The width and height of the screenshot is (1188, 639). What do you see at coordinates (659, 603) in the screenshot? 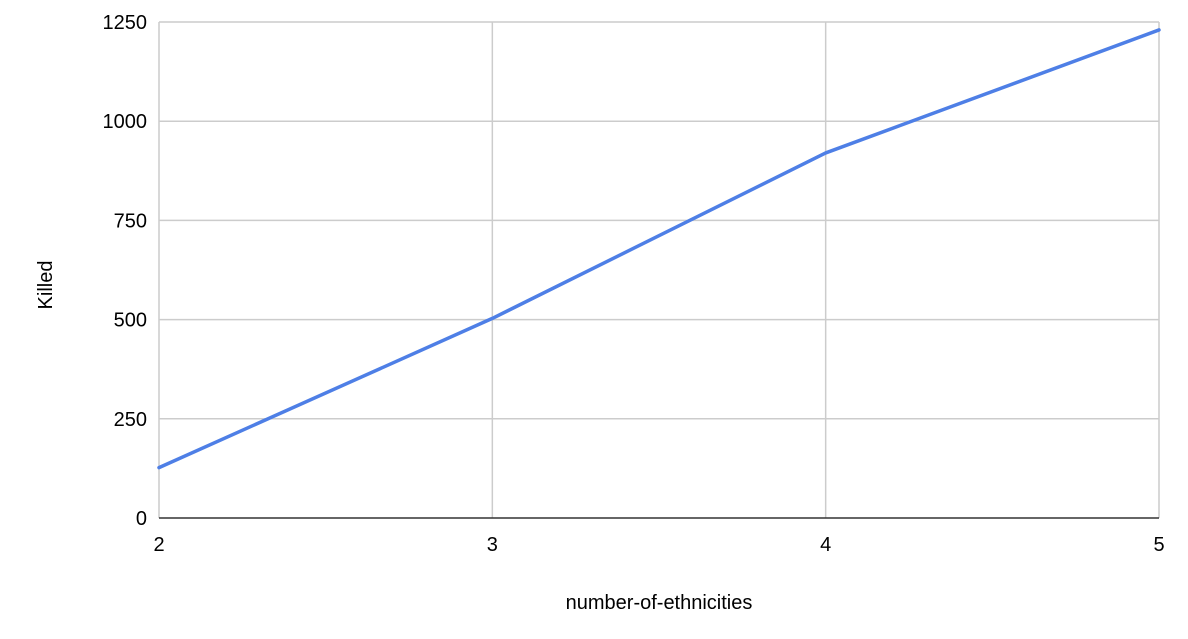
I see `x-axis-title: number-of-ethnicities` at bounding box center [659, 603].